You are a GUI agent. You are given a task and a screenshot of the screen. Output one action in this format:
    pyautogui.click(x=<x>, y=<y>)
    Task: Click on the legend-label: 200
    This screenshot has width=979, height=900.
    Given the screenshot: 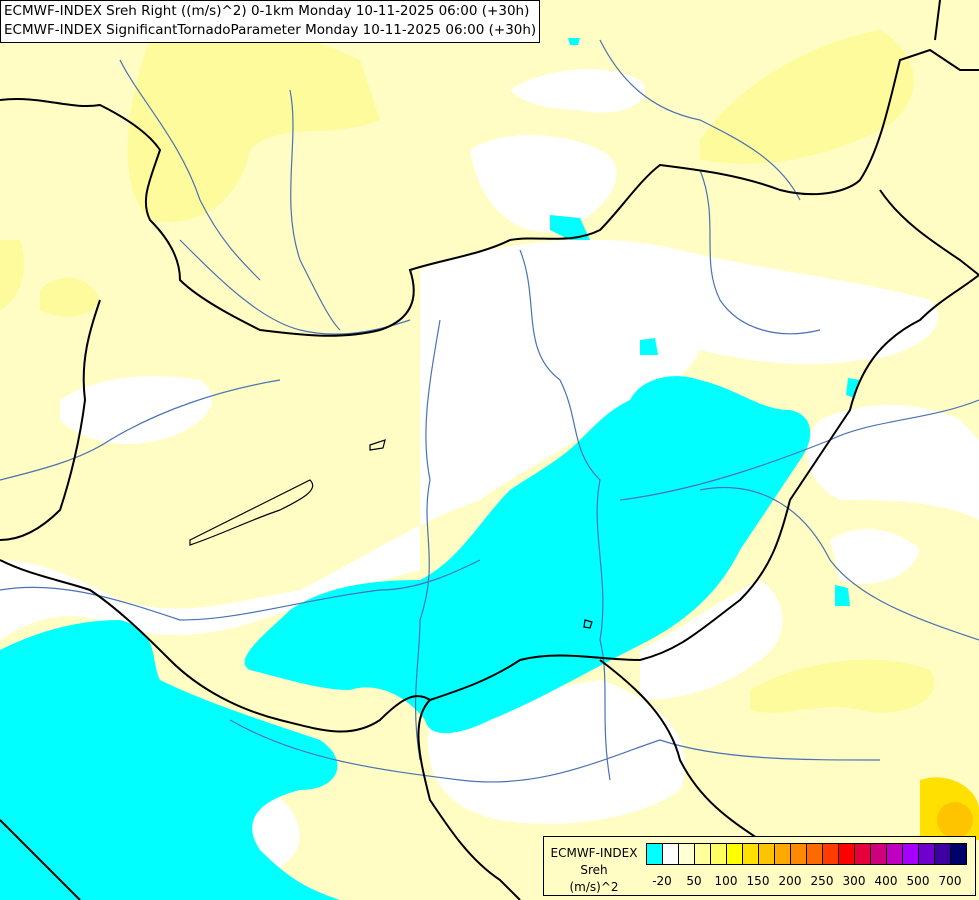 What is the action you would take?
    pyautogui.click(x=790, y=881)
    